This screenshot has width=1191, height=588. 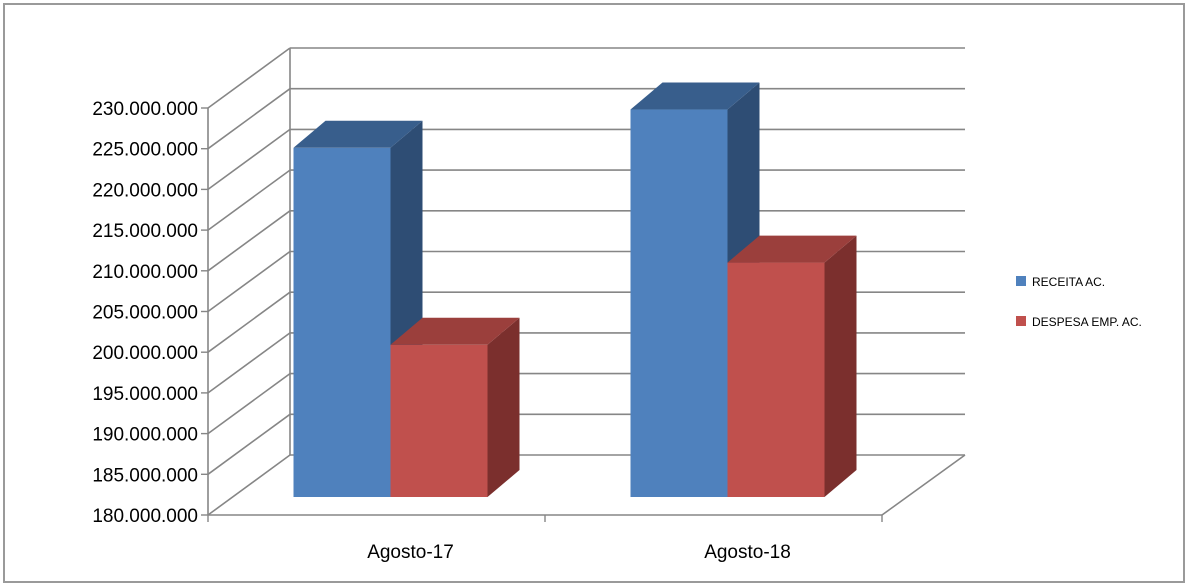 I want to click on y-tick-label: 215.000.000, so click(x=145, y=231).